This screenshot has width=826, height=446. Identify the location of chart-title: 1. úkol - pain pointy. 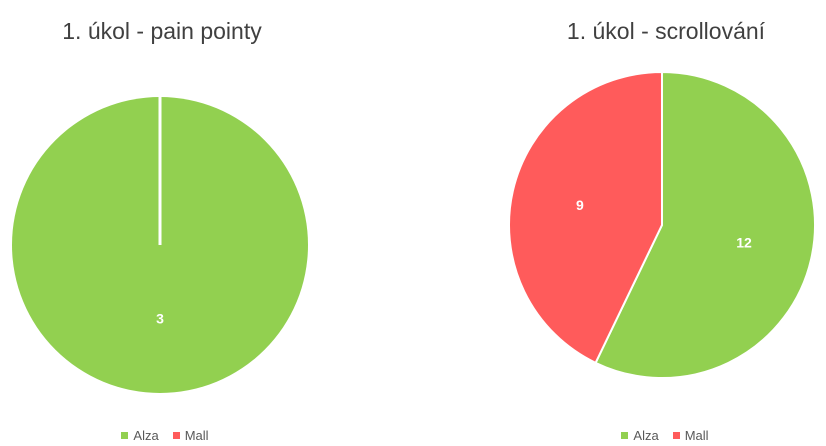
(162, 31).